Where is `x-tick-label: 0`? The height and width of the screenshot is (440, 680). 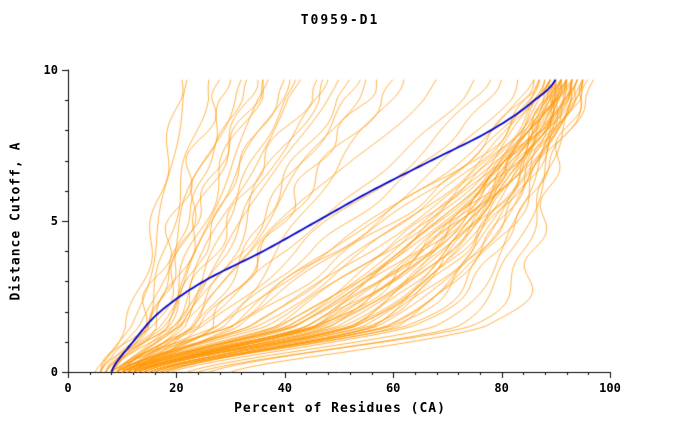 x-tick-label: 0 is located at coordinates (68, 388).